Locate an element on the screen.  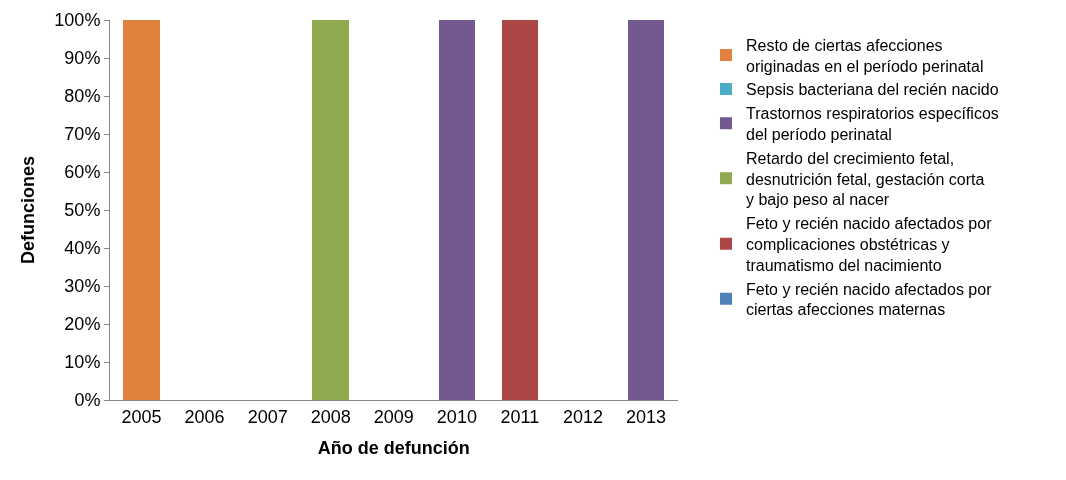
legend-label: Trastornos respiratorios específicos del período perinatal is located at coordinates (872, 124).